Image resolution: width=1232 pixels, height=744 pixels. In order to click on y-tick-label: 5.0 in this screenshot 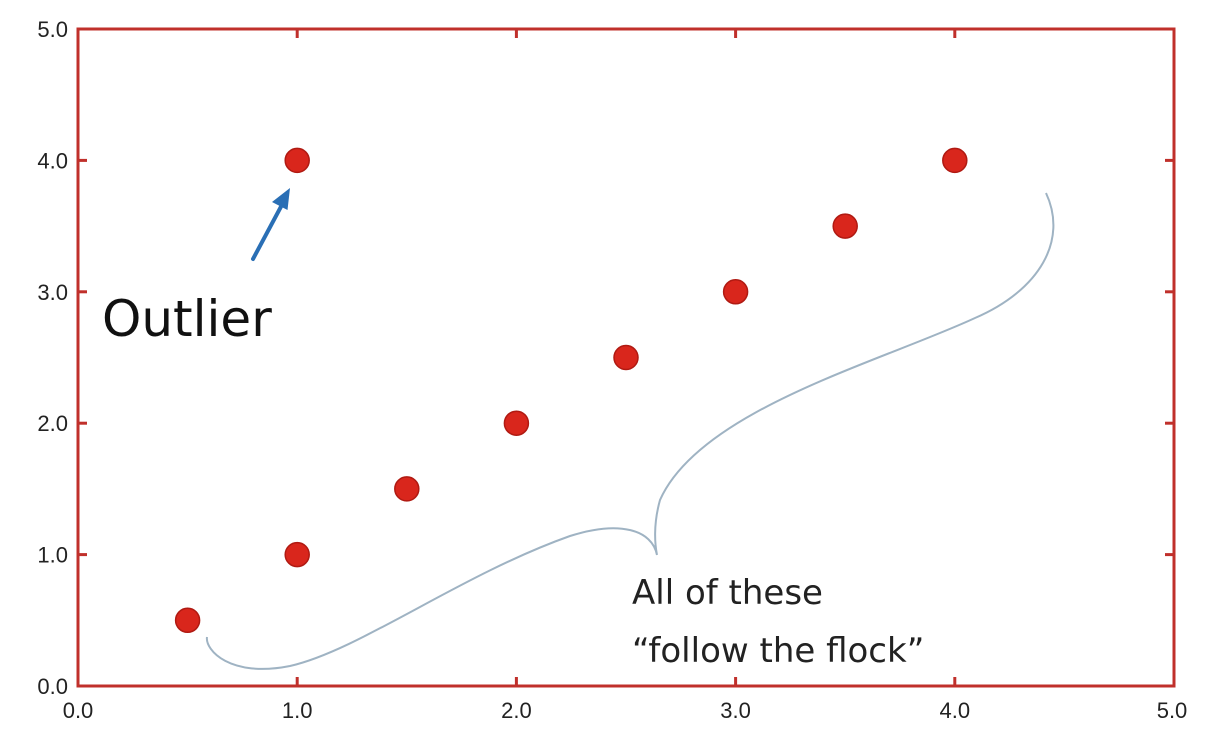, I will do `click(52, 29)`.